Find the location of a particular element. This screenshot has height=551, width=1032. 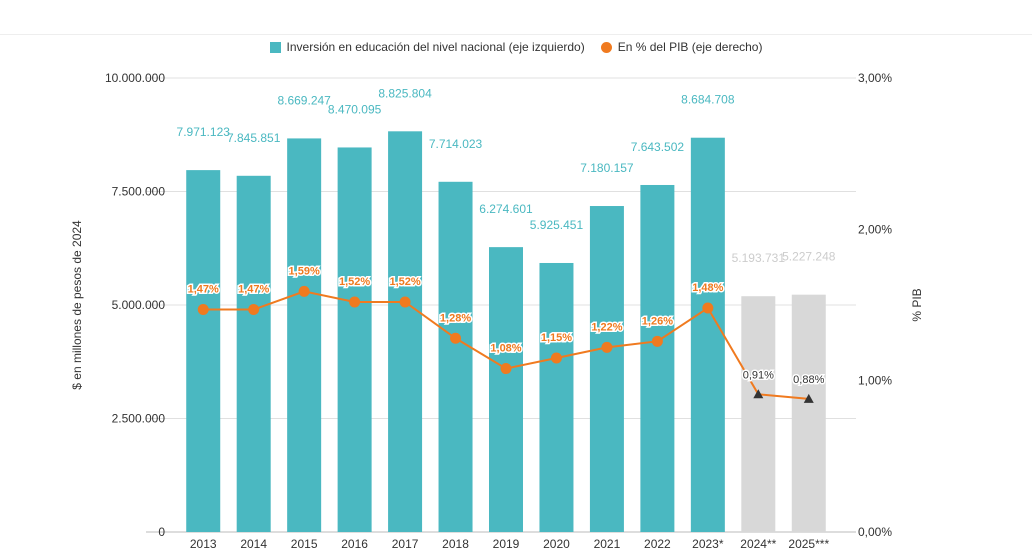

y-right-tick-label: 1,00% is located at coordinates (875, 381).